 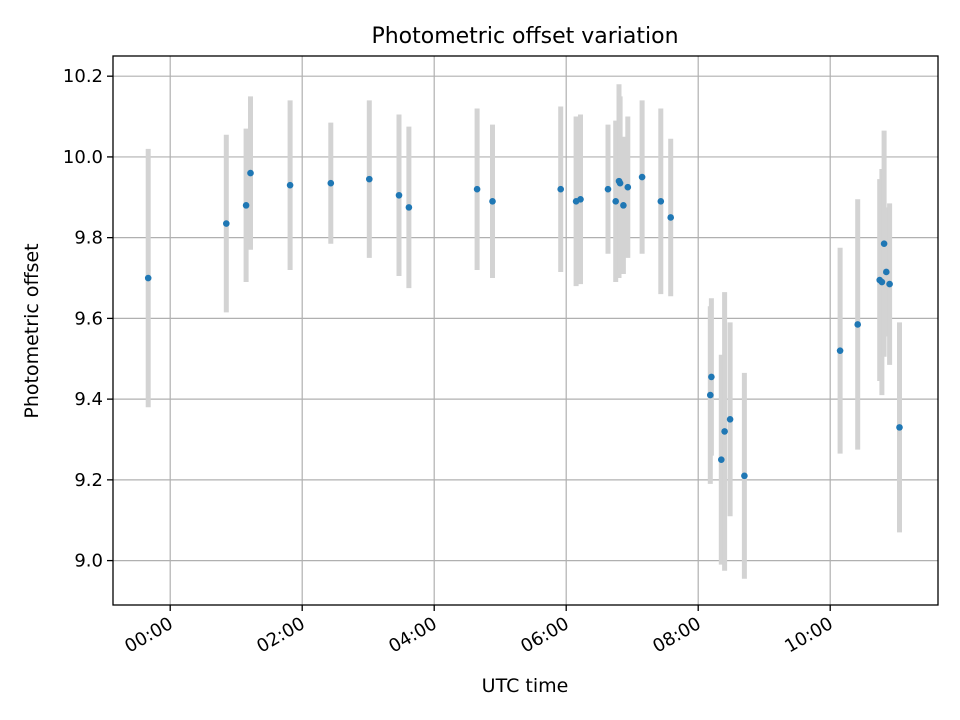 What do you see at coordinates (83, 157) in the screenshot?
I see `y-tick-label: 10.0` at bounding box center [83, 157].